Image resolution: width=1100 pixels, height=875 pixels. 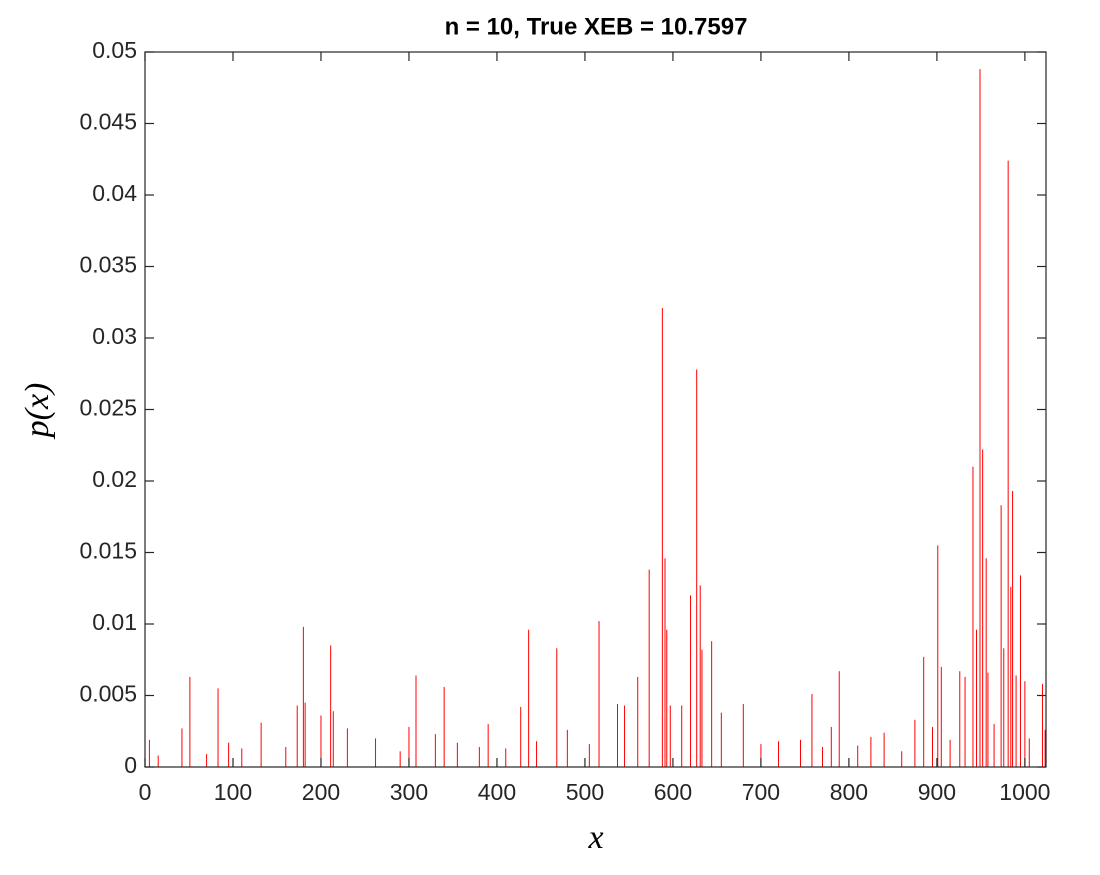 I want to click on y-tick-label: 0.03, so click(x=114, y=336).